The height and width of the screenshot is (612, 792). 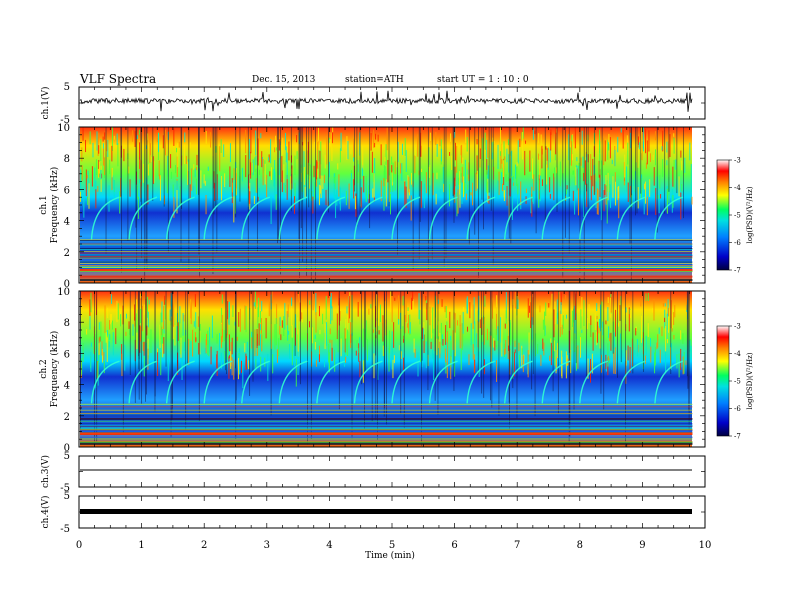 What do you see at coordinates (54, 369) in the screenshot?
I see `y-axis-label: Frequency (kHz)` at bounding box center [54, 369].